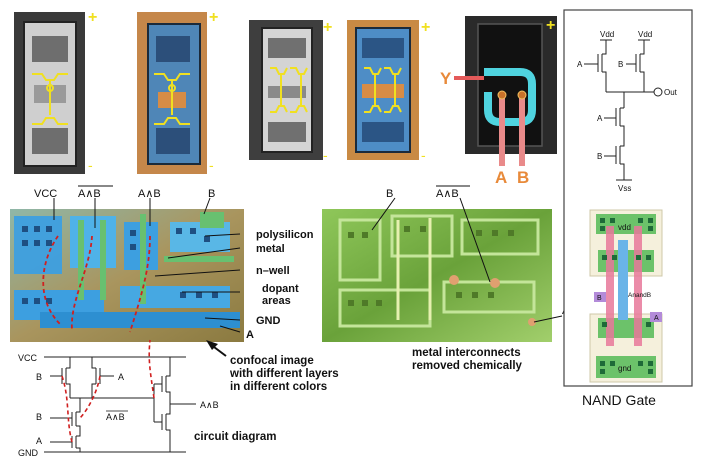 Image resolution: width=712 pixels, height=459 pixels. Describe the element at coordinates (467, 260) in the screenshot. I see `right-die-leader-lines` at that location.